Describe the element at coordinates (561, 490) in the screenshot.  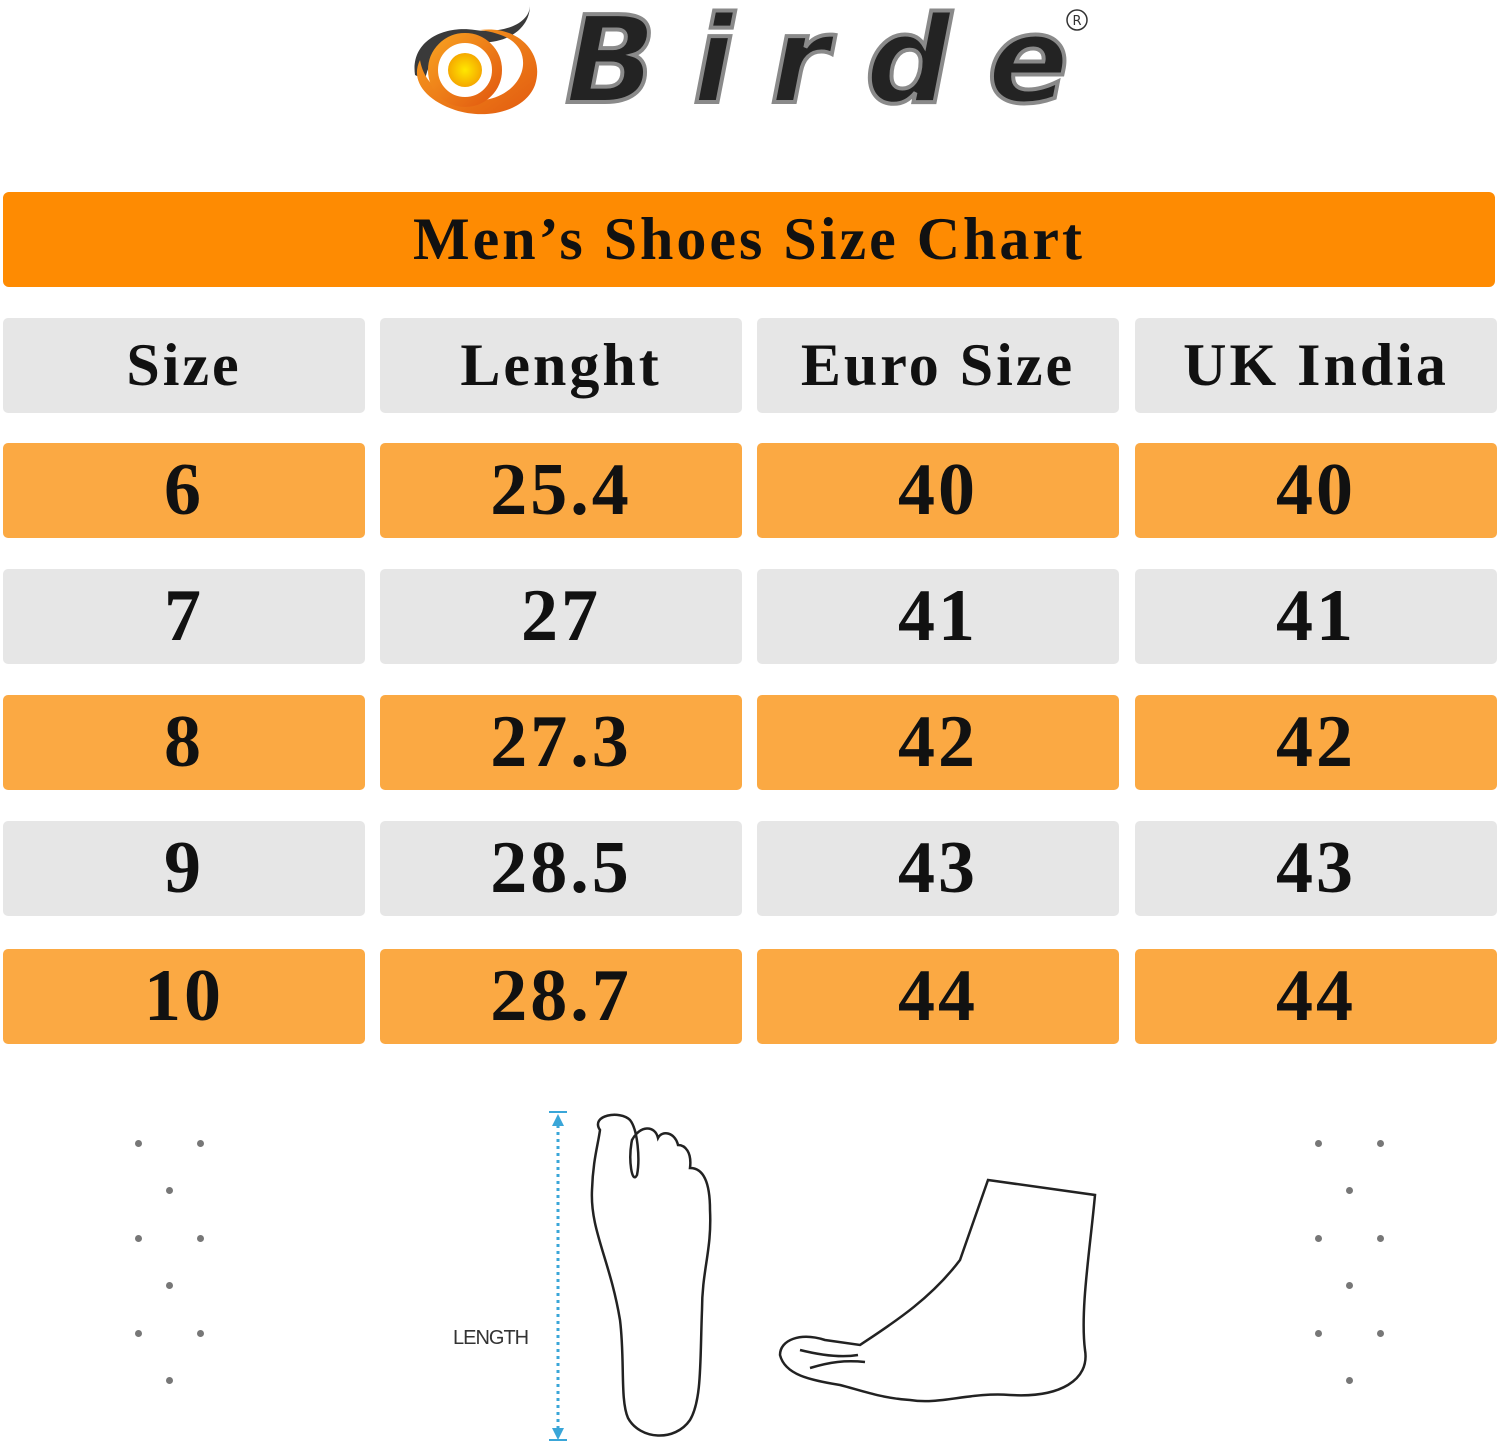
I see `table-cell-length: 25.4` at that location.